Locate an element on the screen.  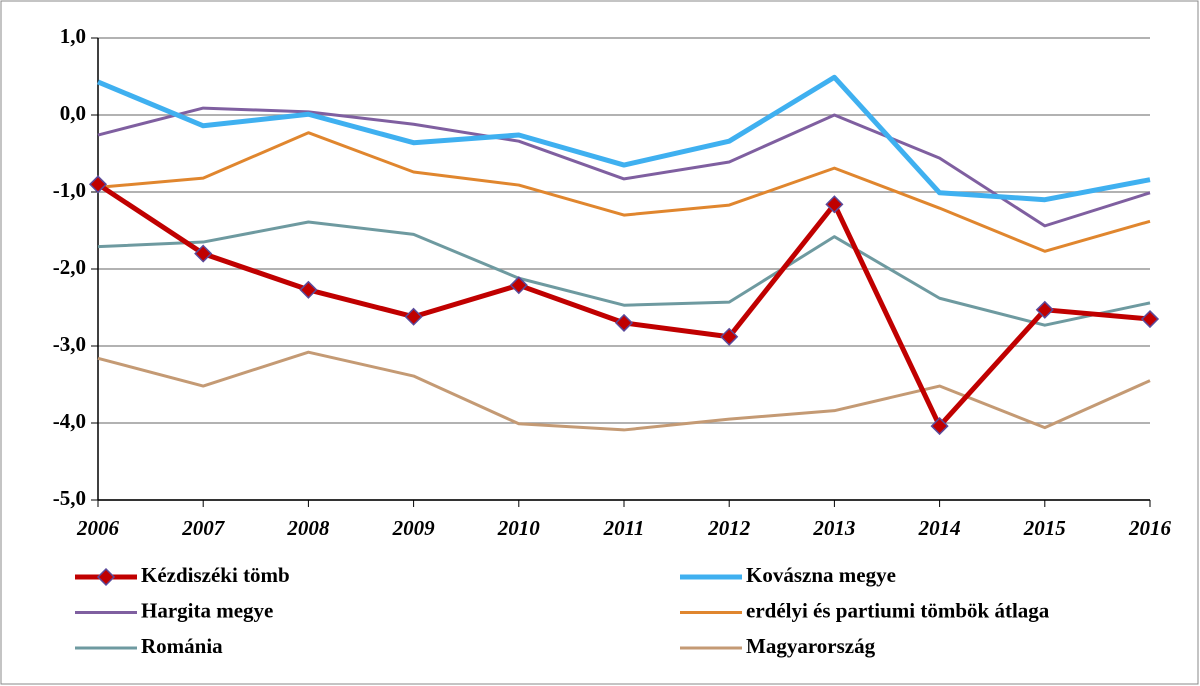
x-tick-label: 2016 is located at coordinates (1150, 528).